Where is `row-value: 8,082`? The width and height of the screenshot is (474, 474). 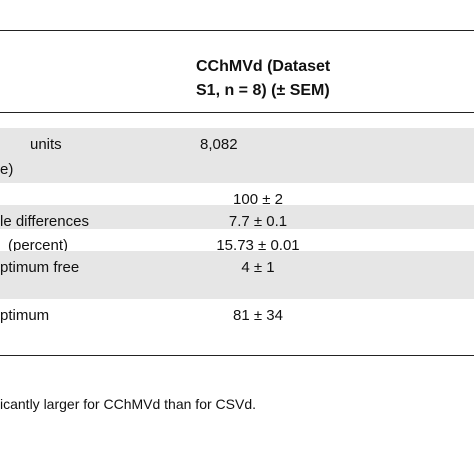
row-value: 8,082 is located at coordinates (219, 144).